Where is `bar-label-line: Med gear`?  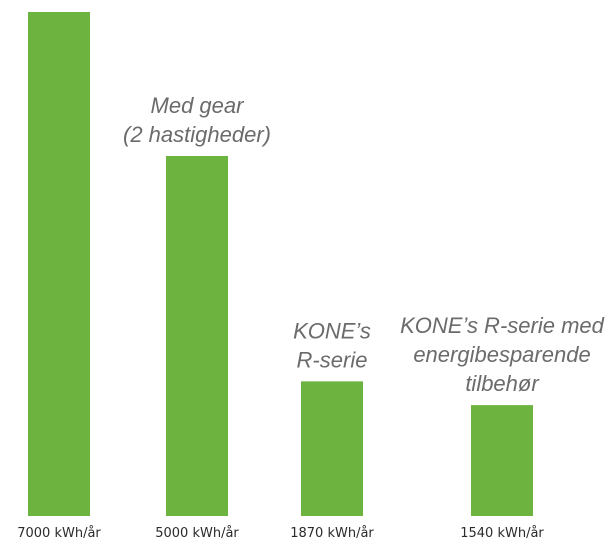 bar-label-line: Med gear is located at coordinates (198, 105).